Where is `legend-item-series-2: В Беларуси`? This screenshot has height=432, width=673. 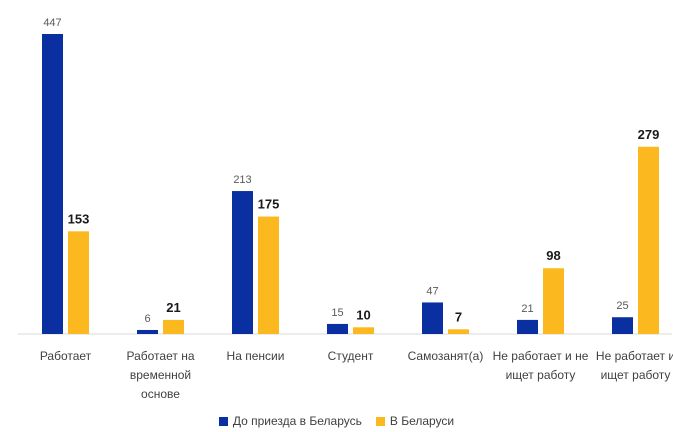 legend-item-series-2: В Беларуси is located at coordinates (415, 421).